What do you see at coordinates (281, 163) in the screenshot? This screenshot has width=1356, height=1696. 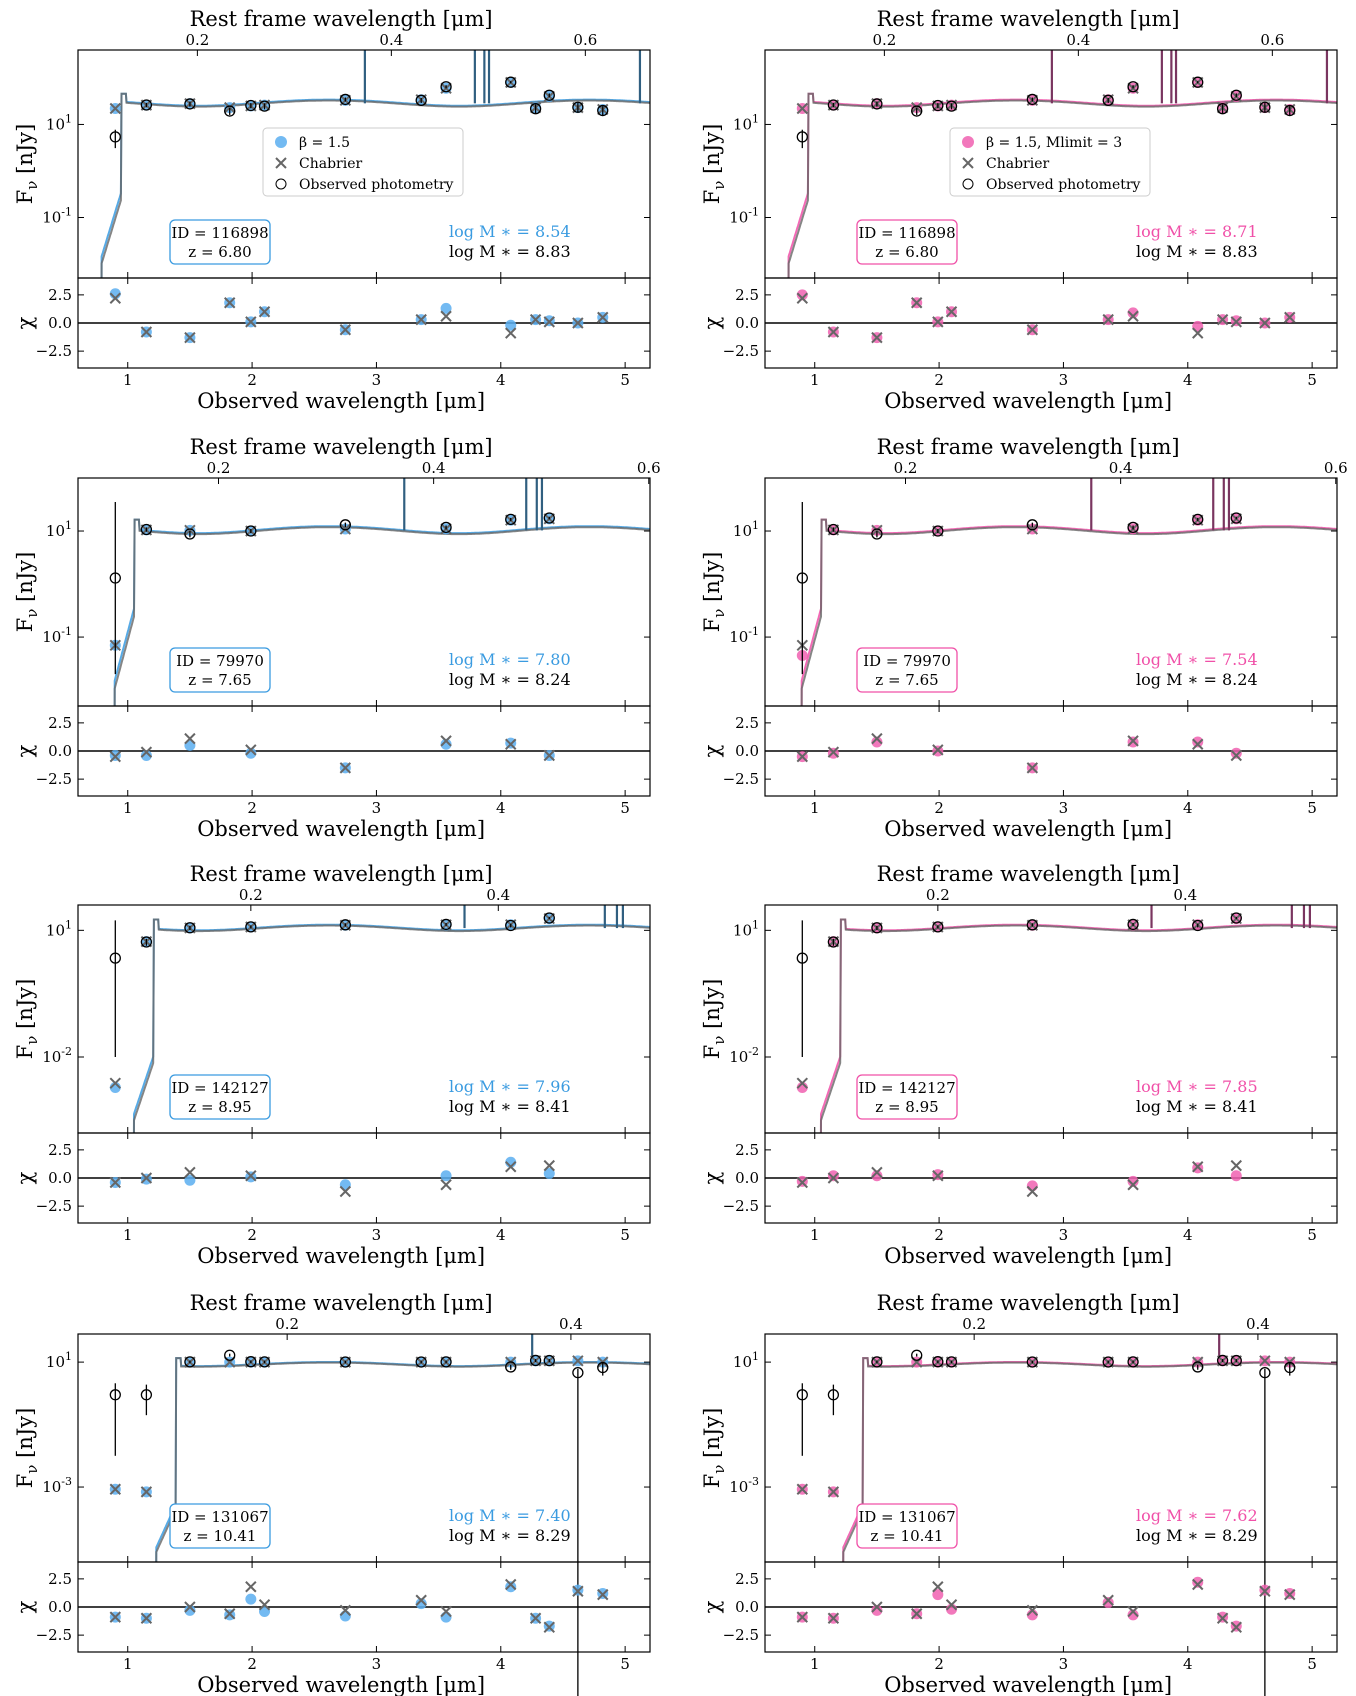 I see `legend-chabrier-marker` at bounding box center [281, 163].